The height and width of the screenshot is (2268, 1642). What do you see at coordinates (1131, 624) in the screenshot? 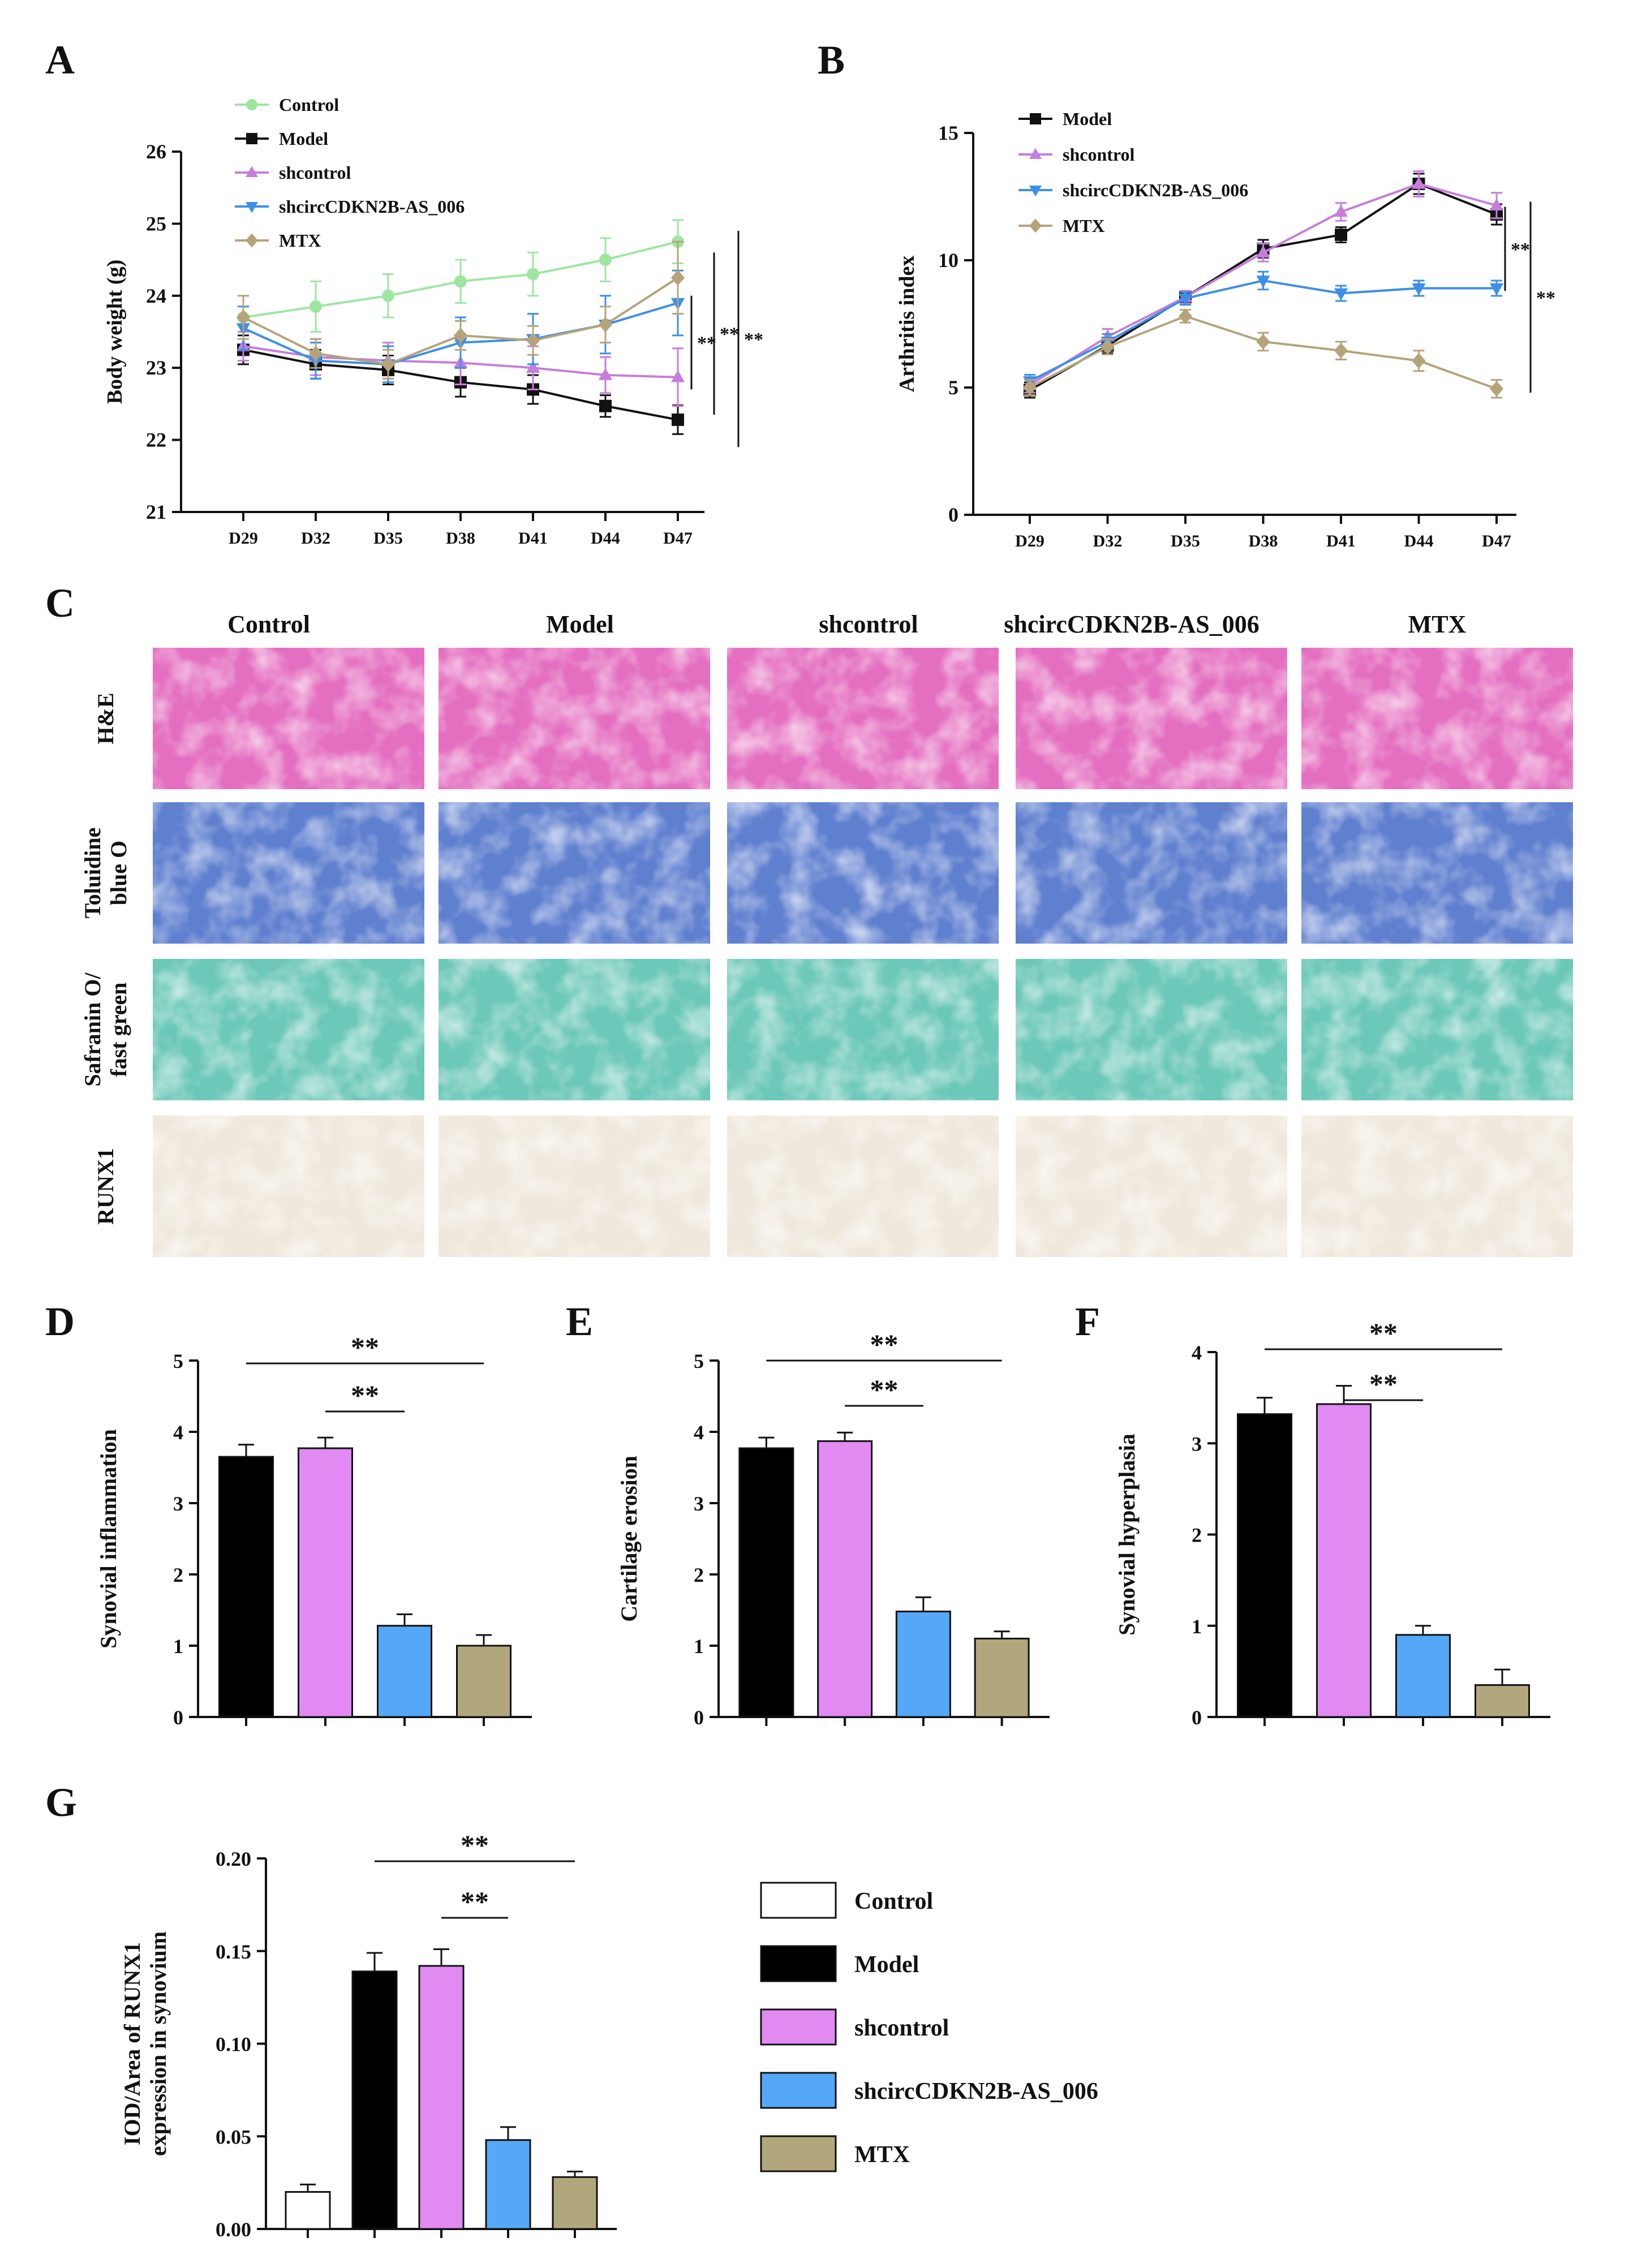
I see `column-header: shcircCDKN2B-AS_006` at bounding box center [1131, 624].